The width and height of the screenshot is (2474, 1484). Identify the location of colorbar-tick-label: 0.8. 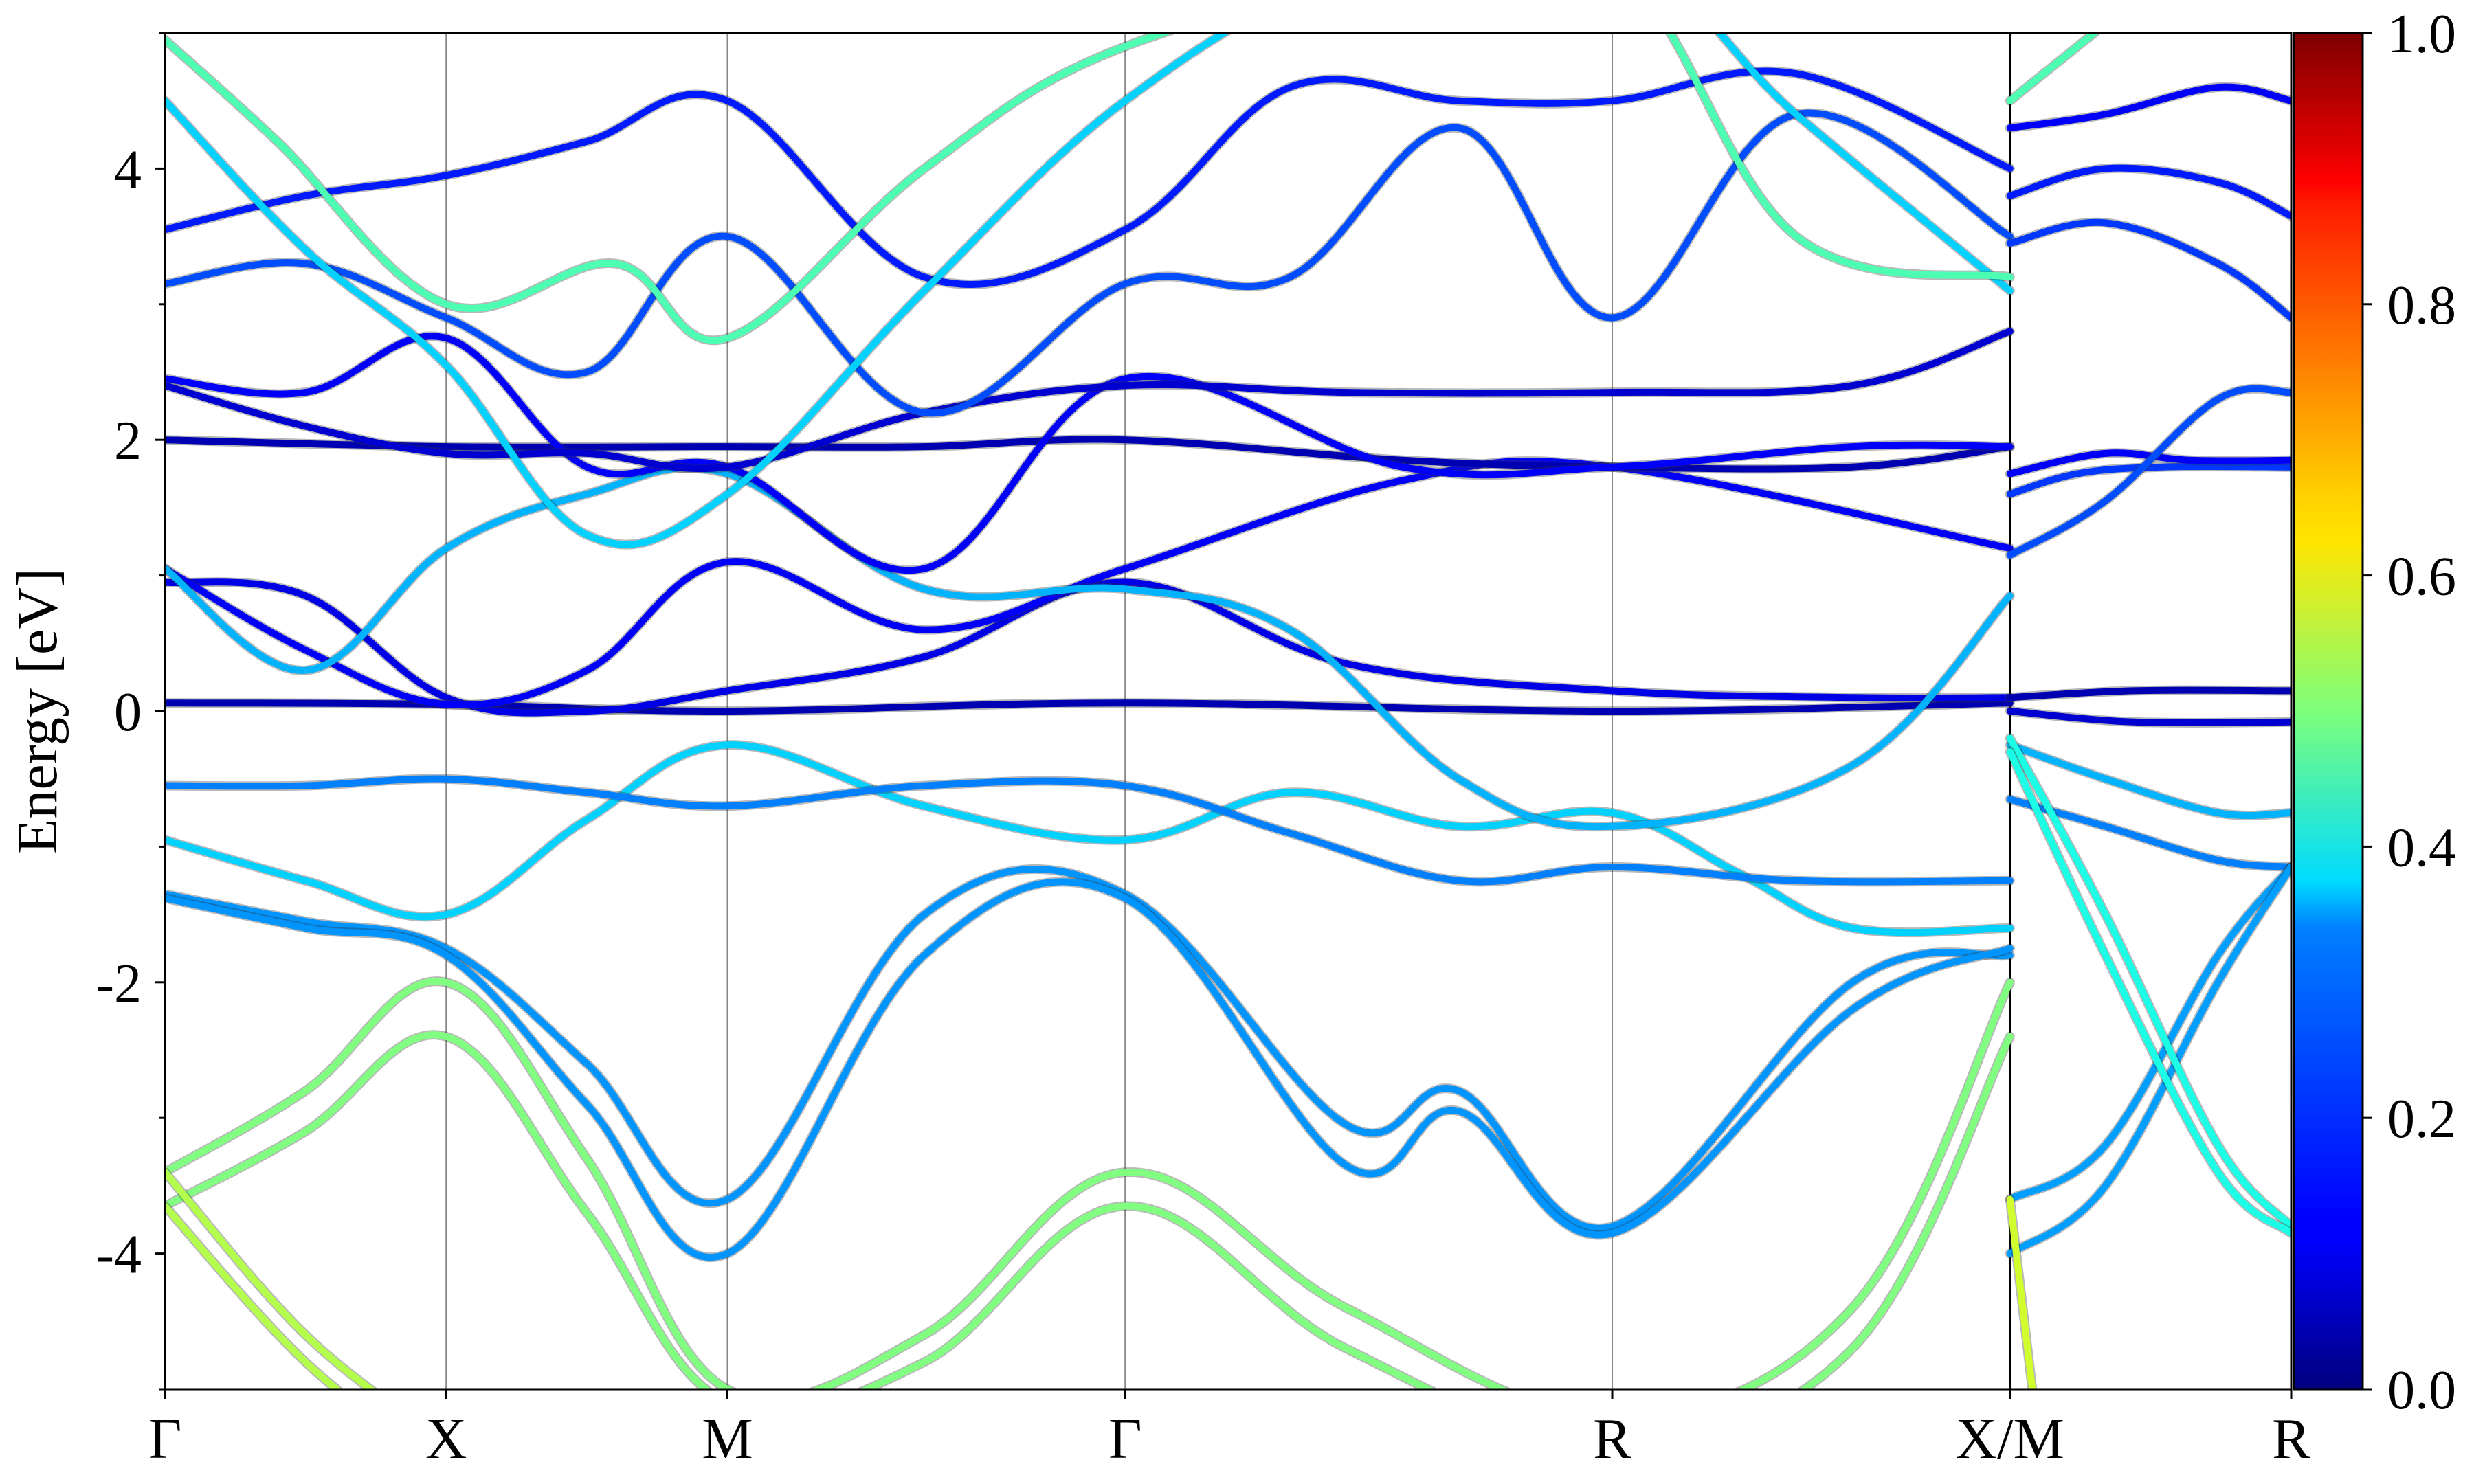
(2421, 306).